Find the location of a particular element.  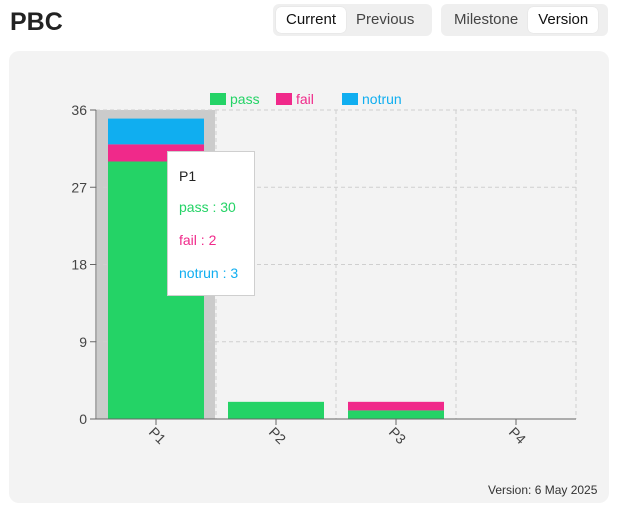

period-toggle: Current Previous is located at coordinates (352, 20).